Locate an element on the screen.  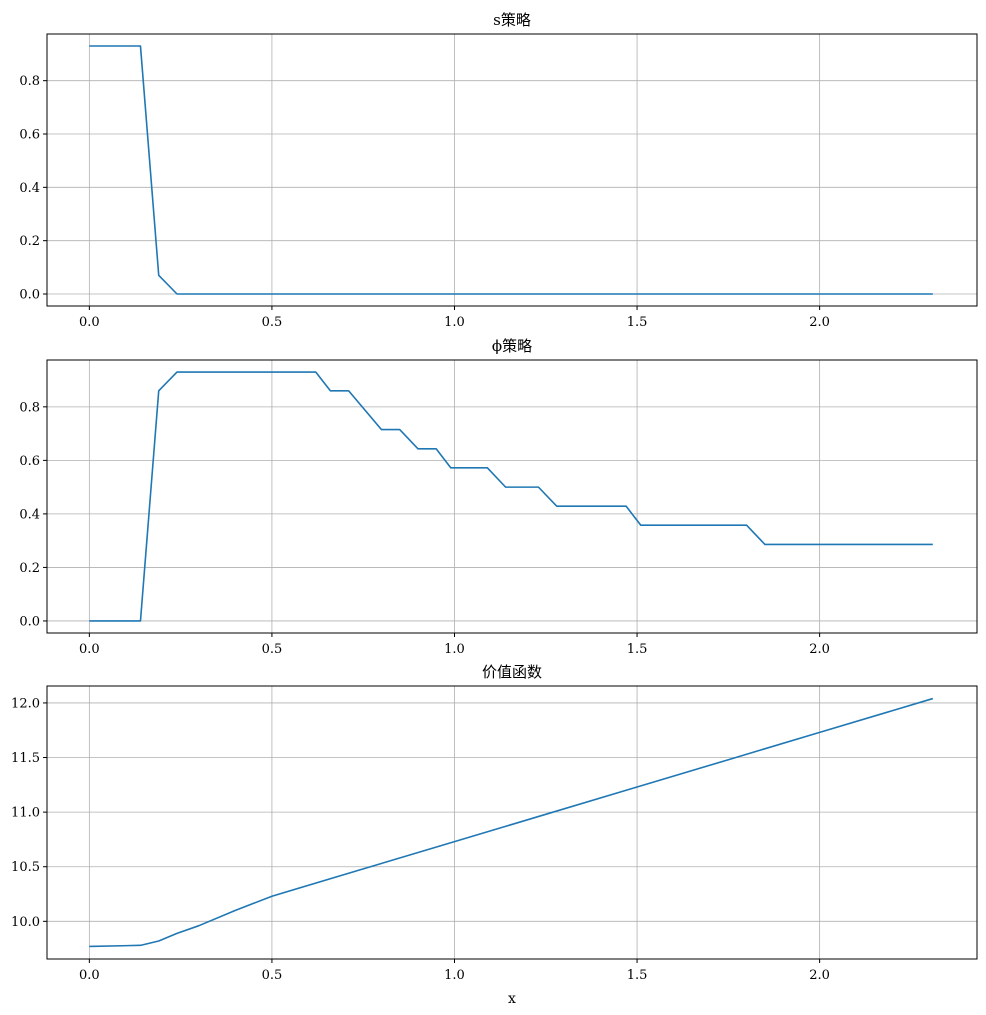
y-tick-label: 11.5 is located at coordinates (25, 758).